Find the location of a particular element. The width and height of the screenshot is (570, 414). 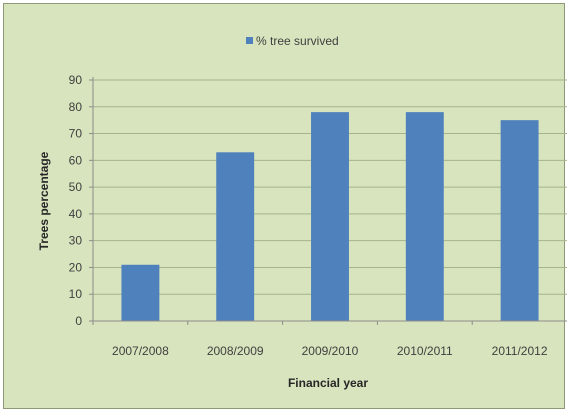

legend-label: % tree survived is located at coordinates (297, 41).